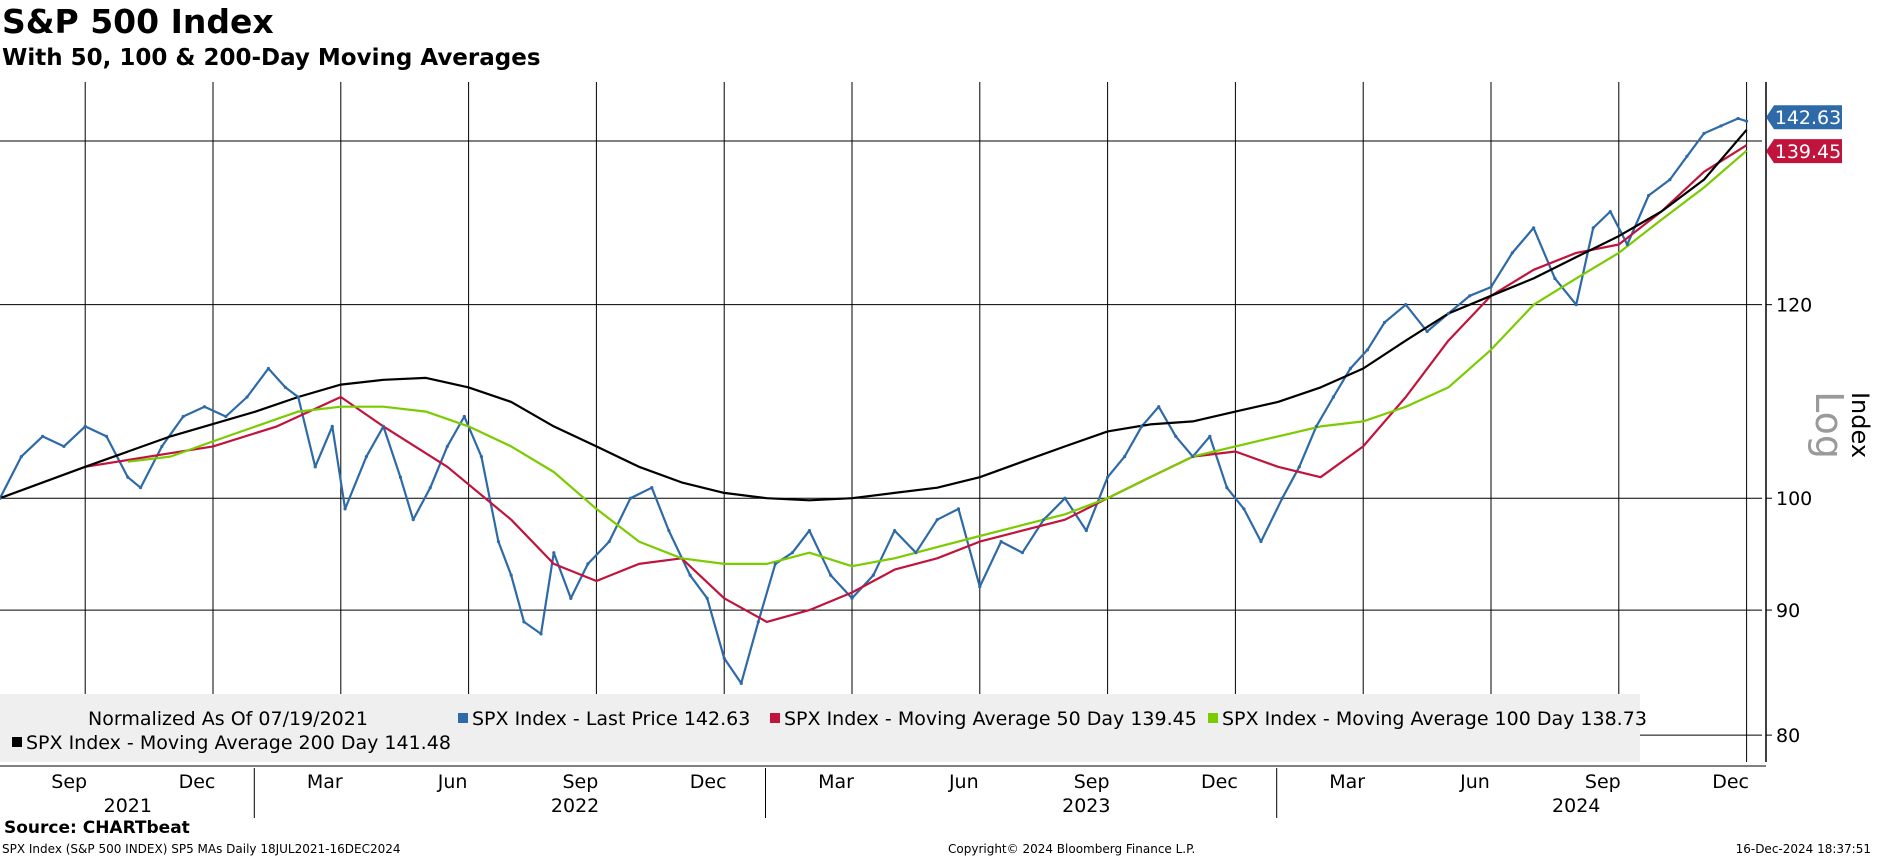 The height and width of the screenshot is (859, 1877). I want to click on footer-timestamp: 16-Dec-2024 18:37:51, so click(1803, 849).